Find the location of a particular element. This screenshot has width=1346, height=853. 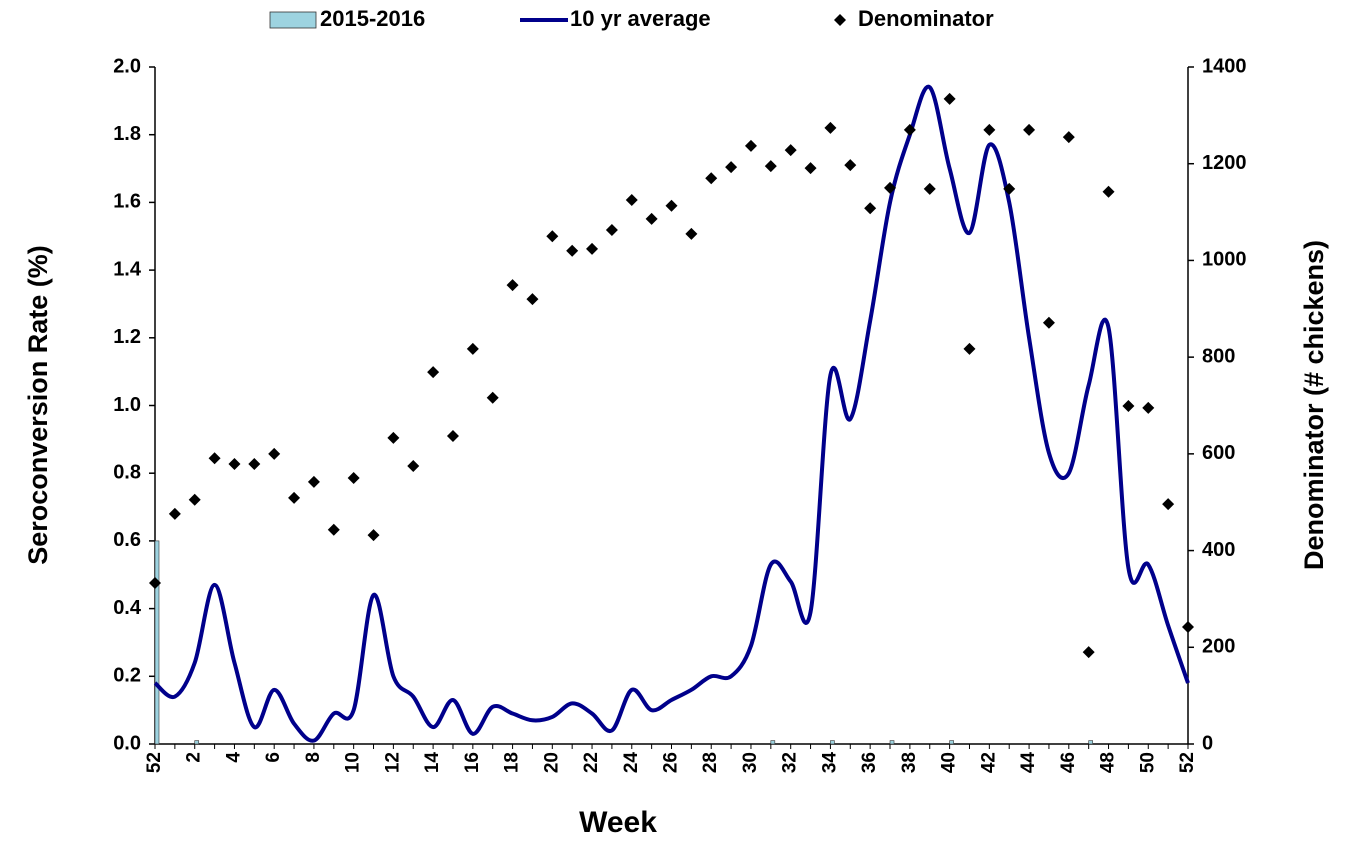

x-tick-label: 20 is located at coordinates (551, 762).